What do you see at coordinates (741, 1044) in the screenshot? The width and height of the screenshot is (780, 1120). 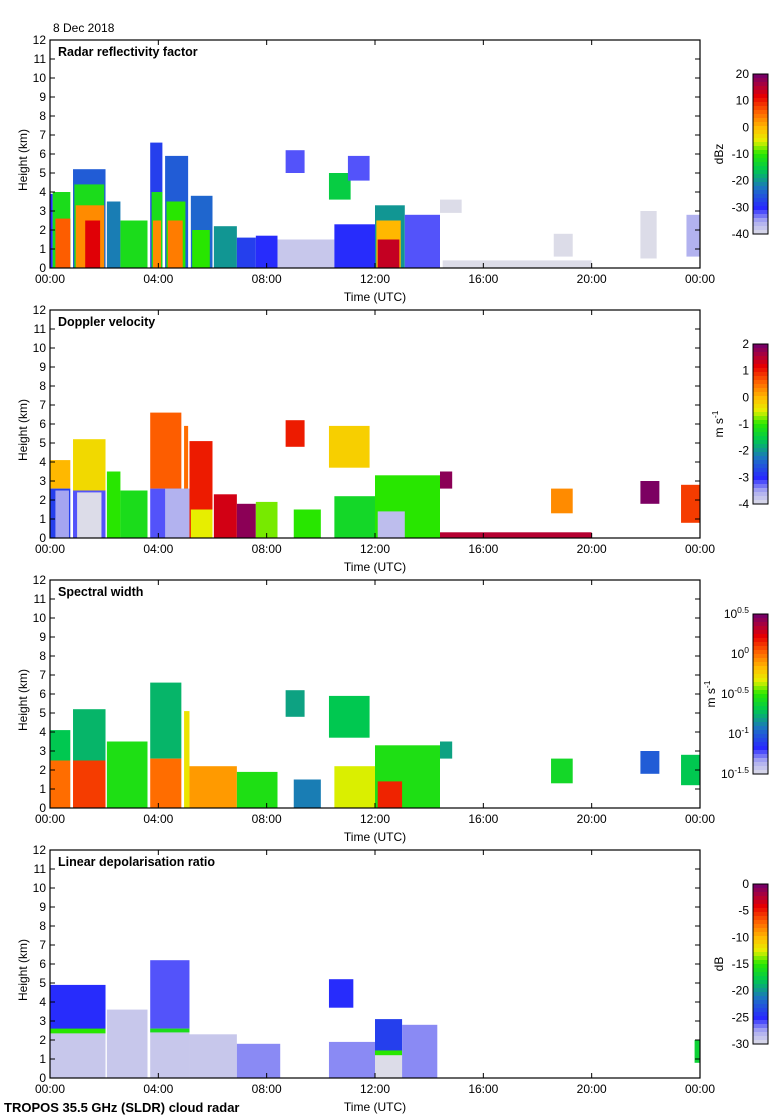 I see `colorbar-tick-label: -30` at bounding box center [741, 1044].